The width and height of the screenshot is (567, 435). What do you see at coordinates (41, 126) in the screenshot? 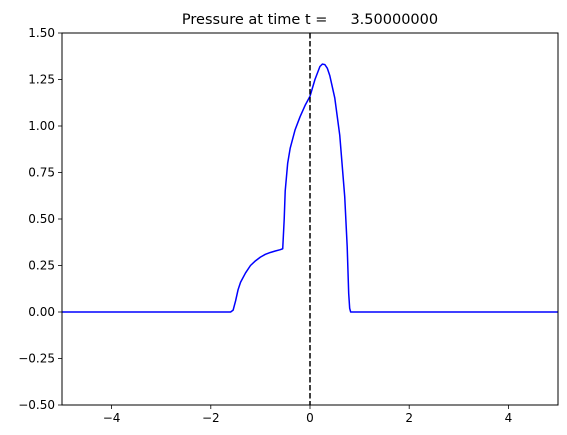
I see `y-tick-label: 1.00` at bounding box center [41, 126].